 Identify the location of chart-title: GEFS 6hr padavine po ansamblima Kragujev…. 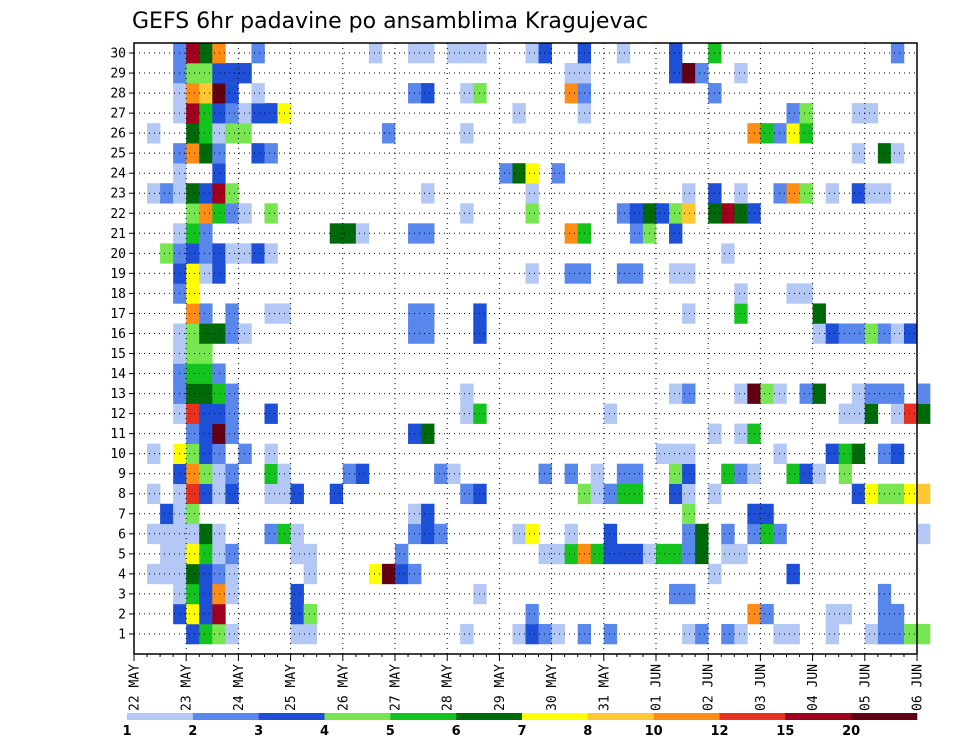
(390, 21).